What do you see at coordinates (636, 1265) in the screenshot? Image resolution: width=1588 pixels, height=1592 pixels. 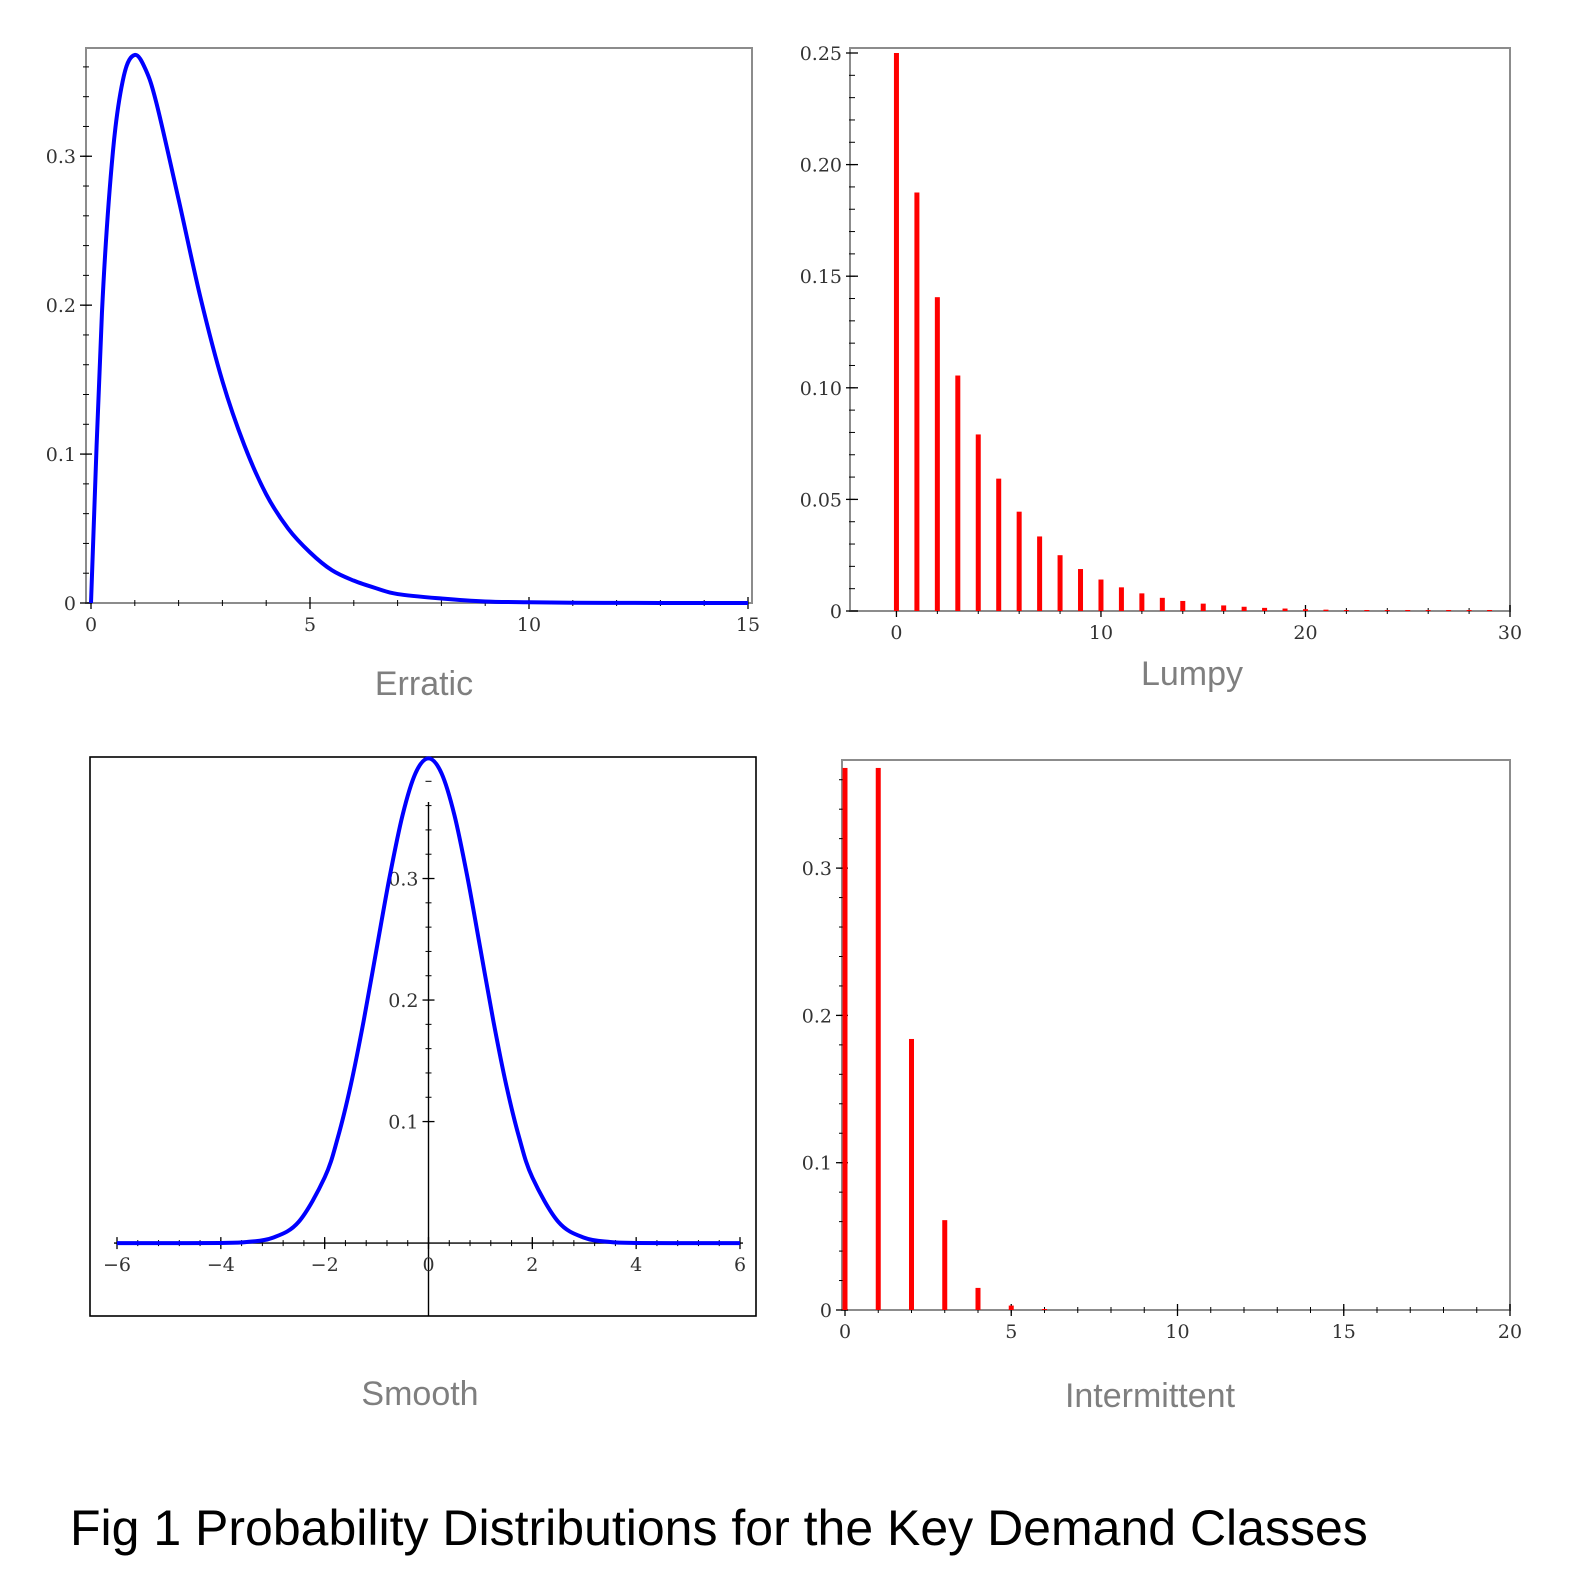 I see `x-tick-label: 4` at bounding box center [636, 1265].